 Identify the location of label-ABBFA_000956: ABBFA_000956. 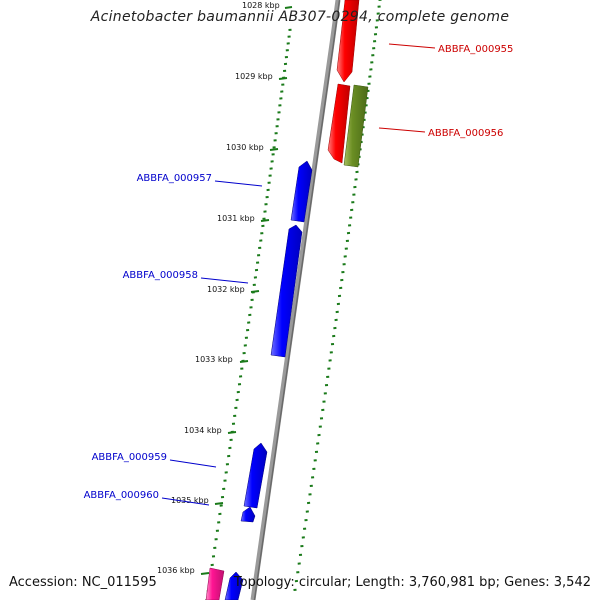
(440, 133).